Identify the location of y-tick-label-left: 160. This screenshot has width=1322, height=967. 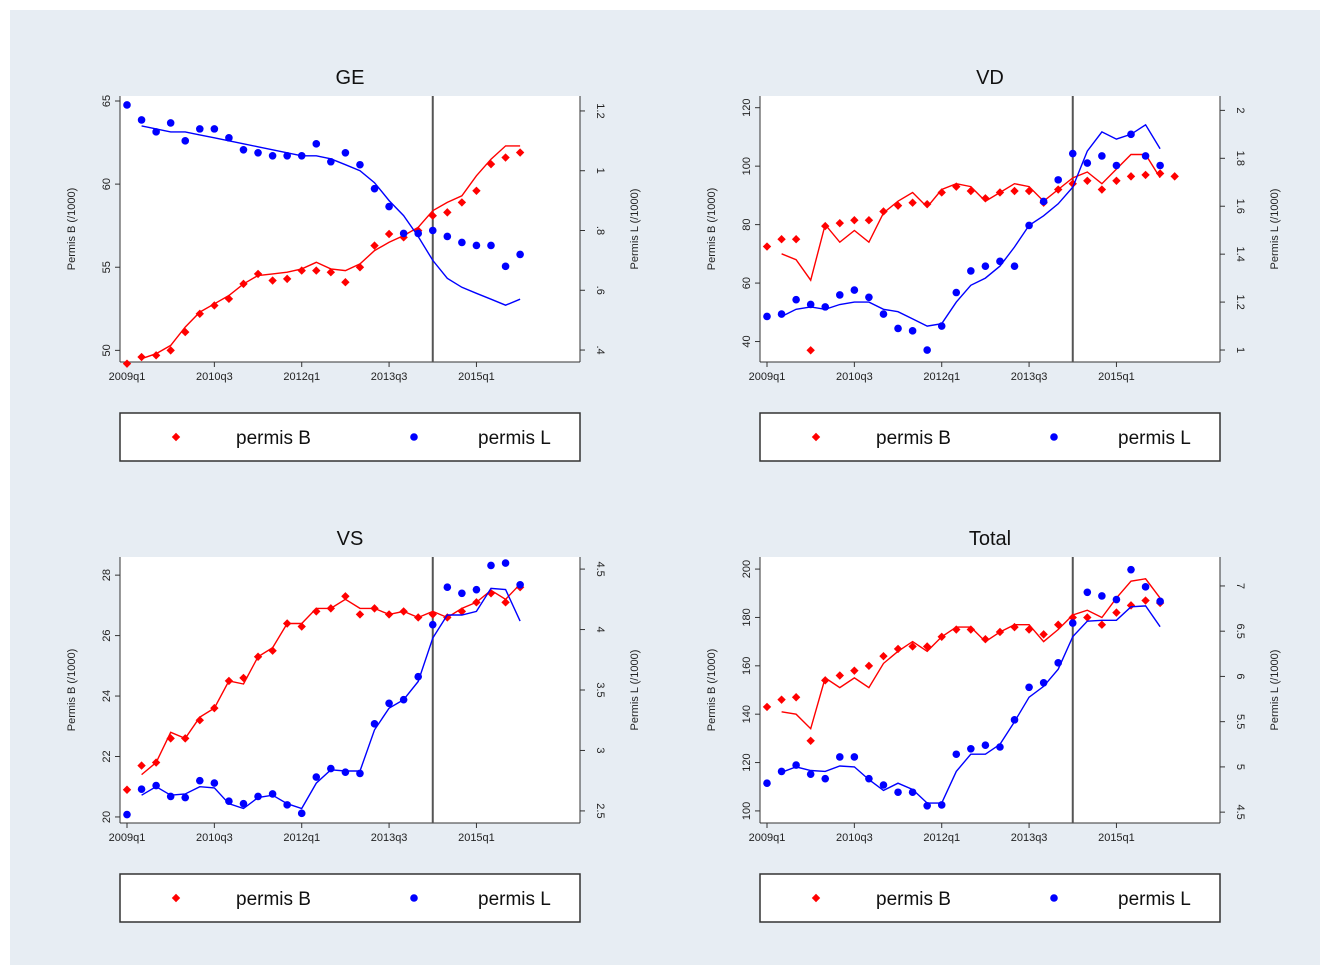
(747, 666).